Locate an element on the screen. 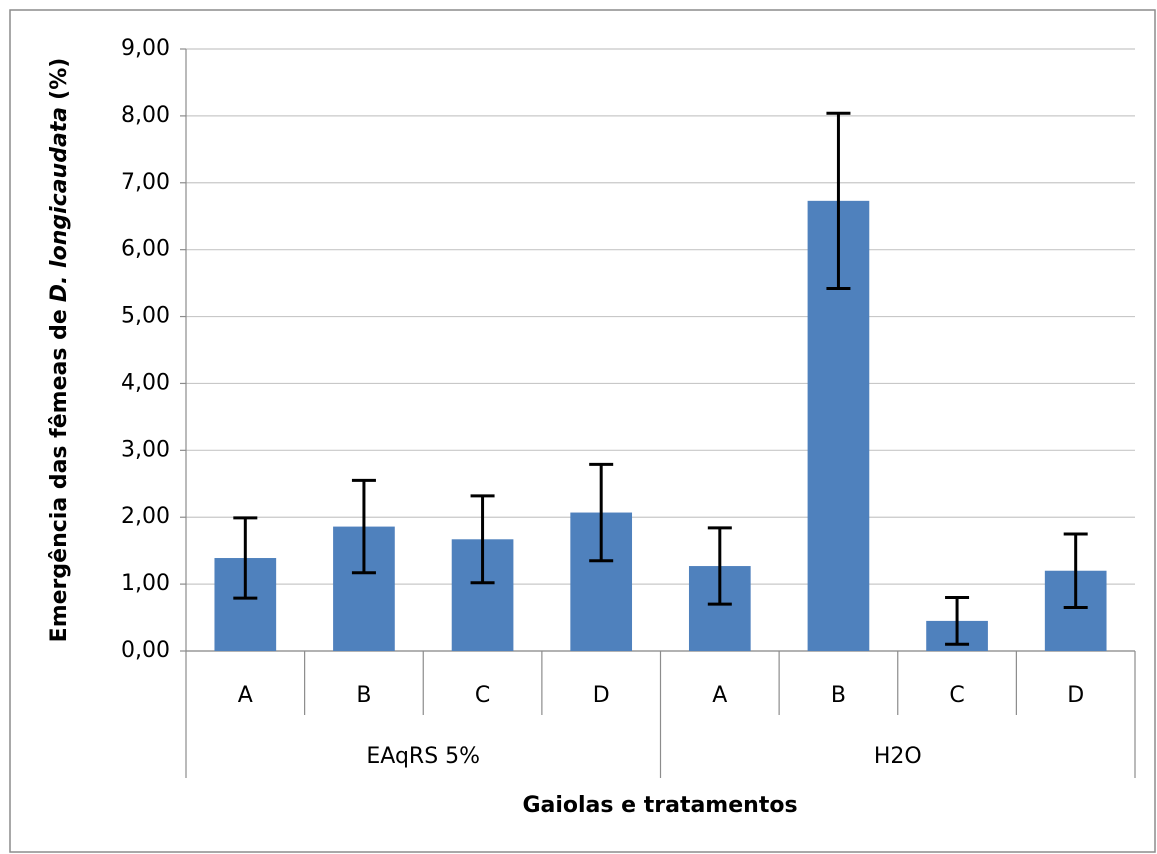 The width and height of the screenshot is (1157, 854). y-tick-label: 6,00 is located at coordinates (145, 249).